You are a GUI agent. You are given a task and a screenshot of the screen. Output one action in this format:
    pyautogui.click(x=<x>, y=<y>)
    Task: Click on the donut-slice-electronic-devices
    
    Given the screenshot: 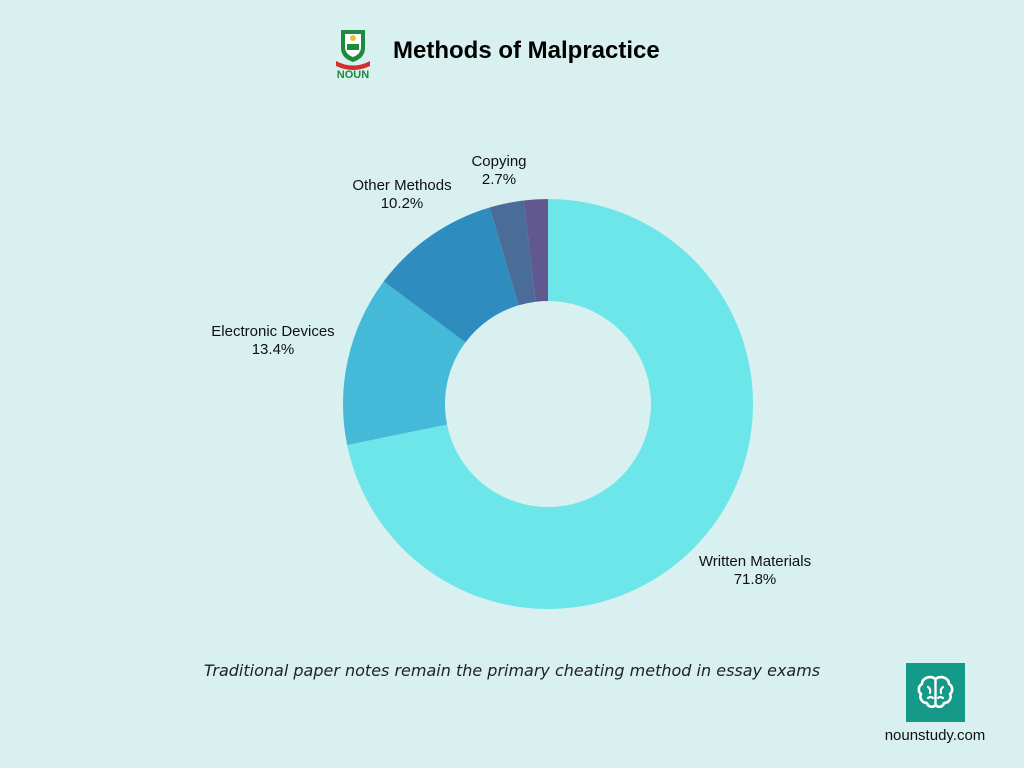 What is the action you would take?
    pyautogui.click(x=404, y=363)
    